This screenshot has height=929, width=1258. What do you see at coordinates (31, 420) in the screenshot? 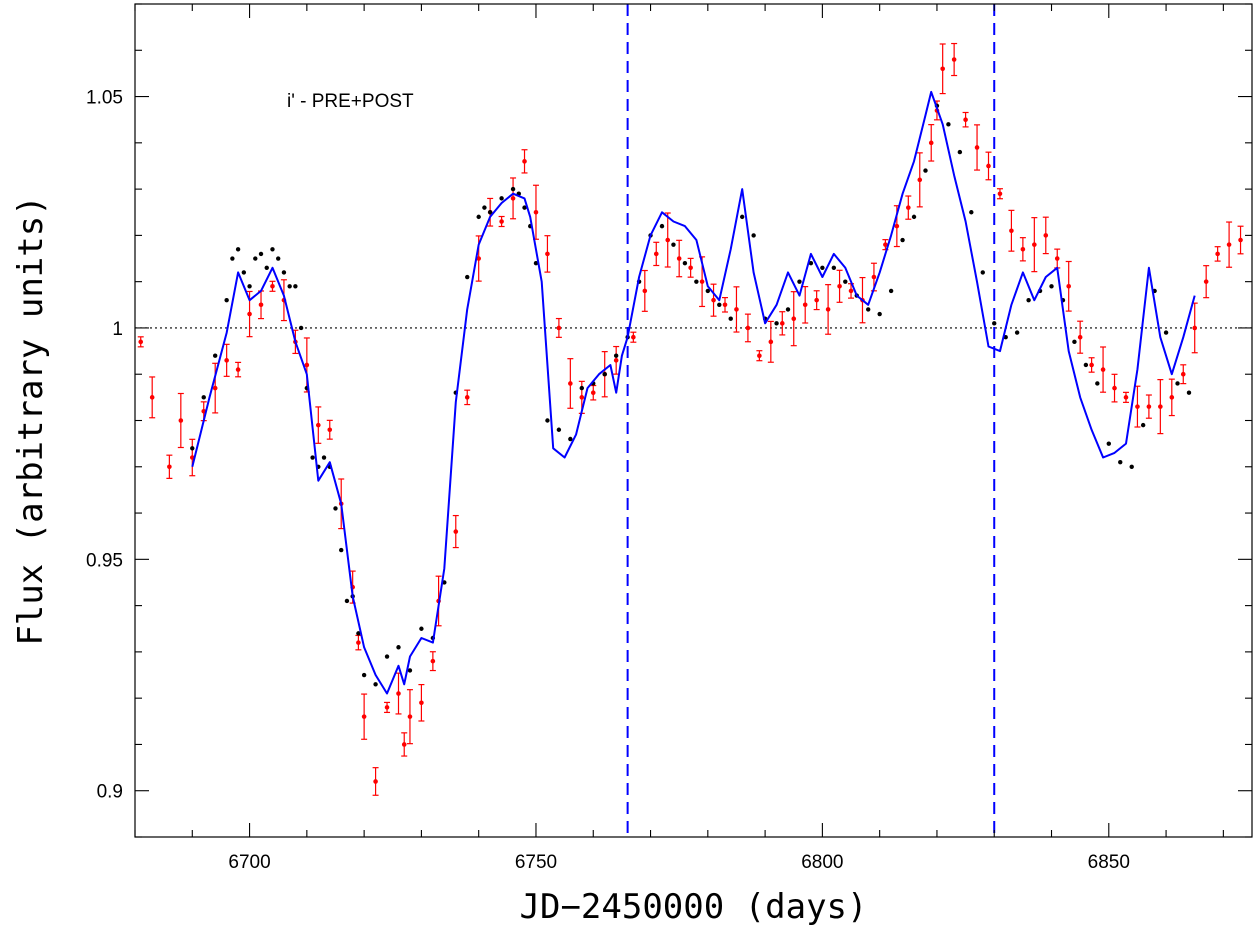
I see `y-axis-label: Flux (arbitrary units)` at bounding box center [31, 420].